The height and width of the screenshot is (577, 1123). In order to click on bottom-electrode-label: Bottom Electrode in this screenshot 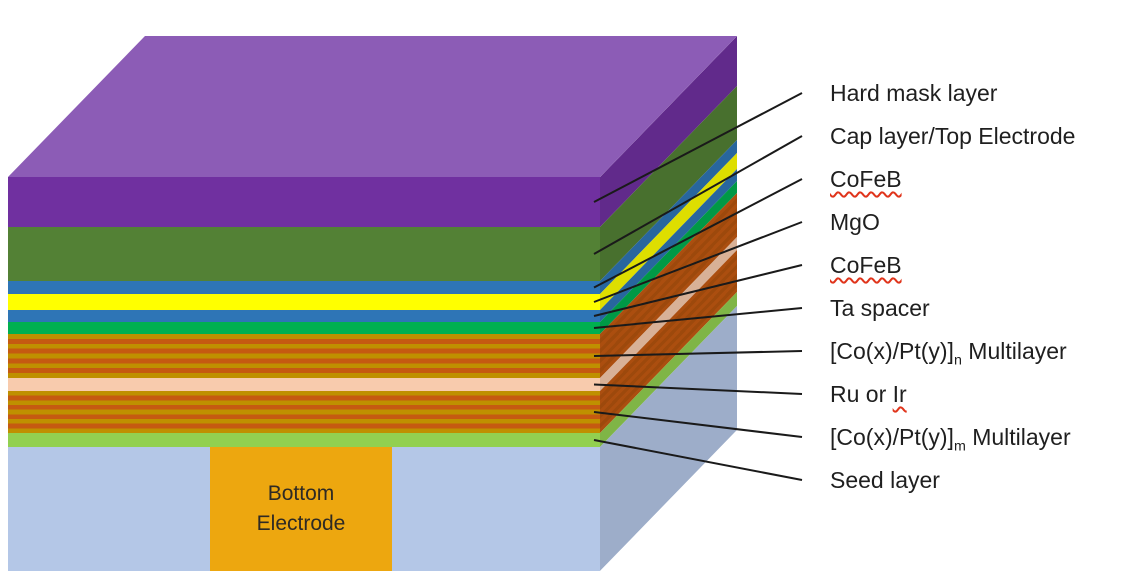, I will do `click(301, 508)`.